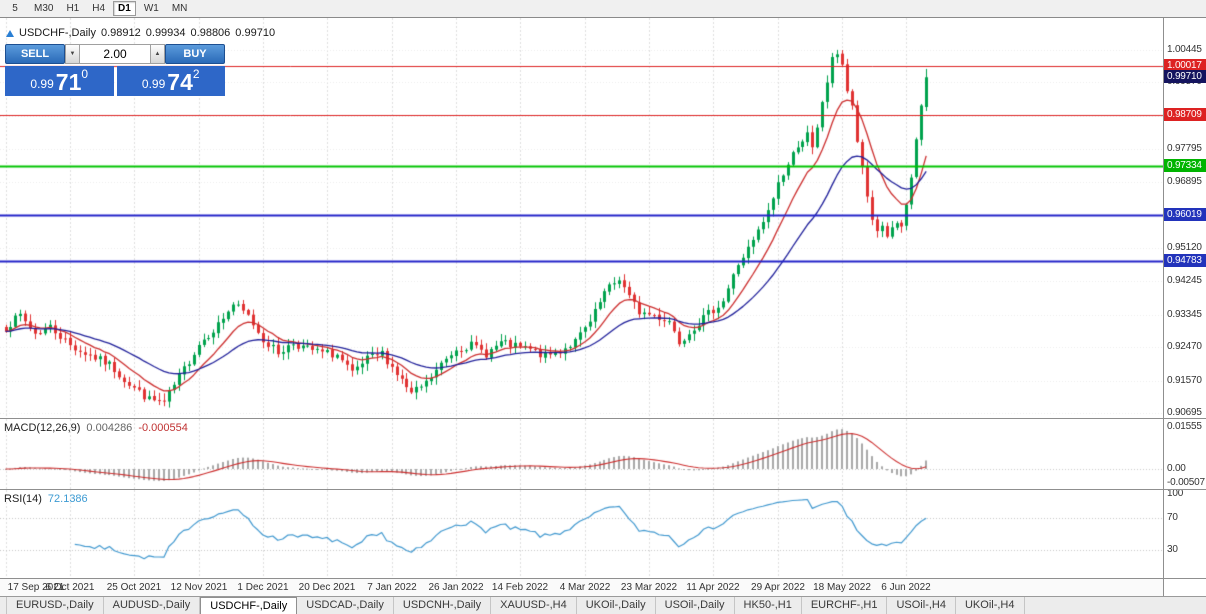 The image size is (1206, 614). I want to click on macd-indicator-label: MACD(12,26,9) 0.004286 -0.000554, so click(96, 428).